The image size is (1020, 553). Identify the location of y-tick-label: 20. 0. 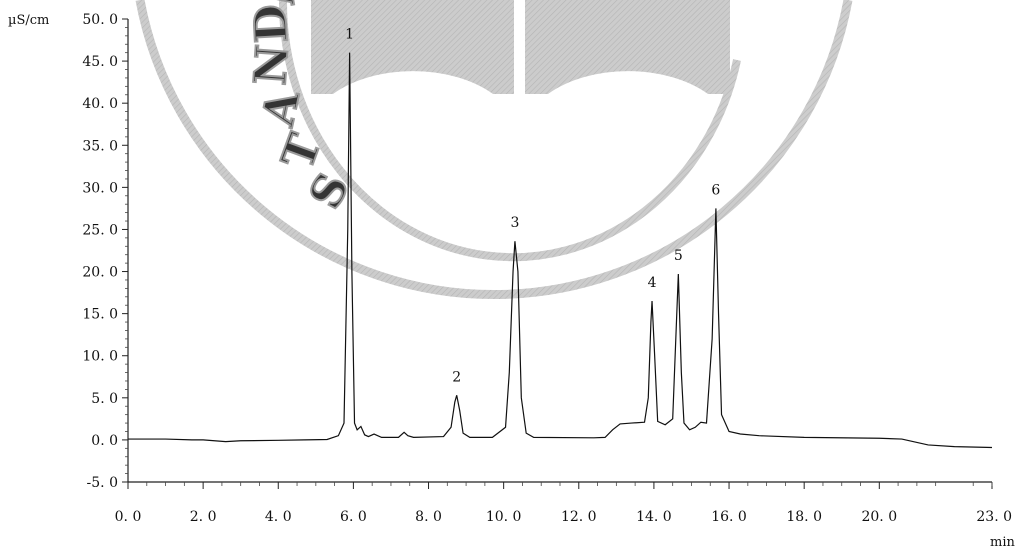
(100, 273).